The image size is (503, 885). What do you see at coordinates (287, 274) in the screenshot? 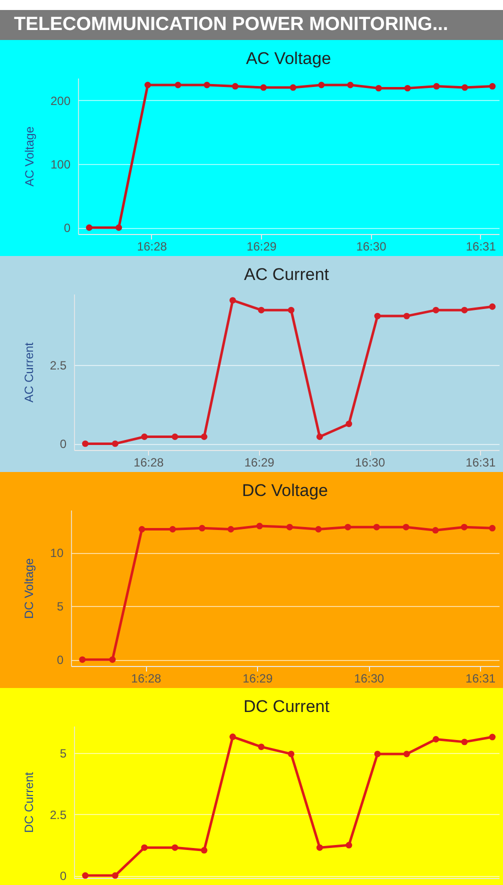
I see `chart-title: AC Current` at bounding box center [287, 274].